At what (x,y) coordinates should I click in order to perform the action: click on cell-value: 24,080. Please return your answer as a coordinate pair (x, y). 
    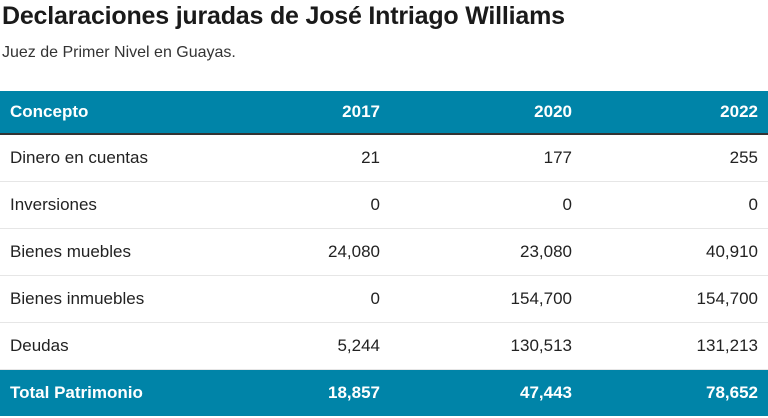
    Looking at the image, I should click on (290, 252).